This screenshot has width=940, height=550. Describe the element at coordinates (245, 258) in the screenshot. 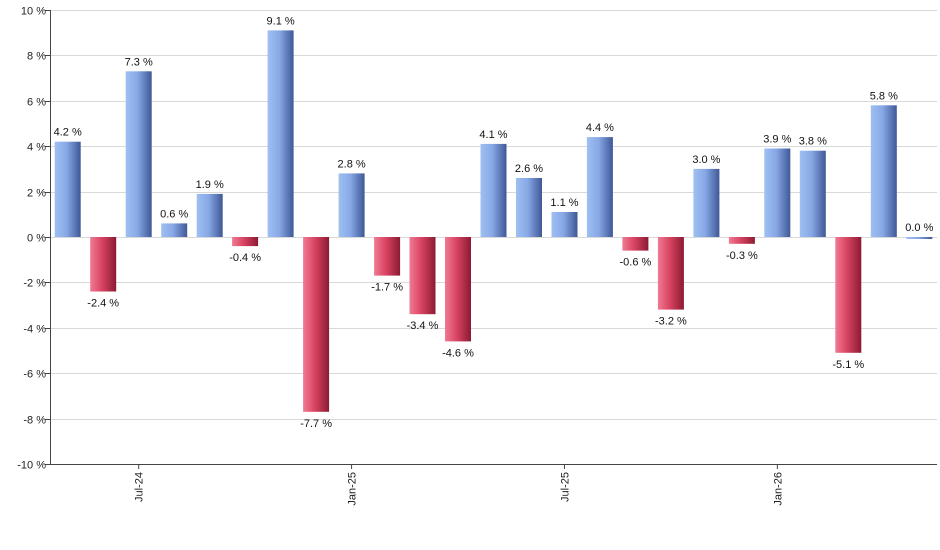

I see `bar-value-label: -0.4 %` at that location.